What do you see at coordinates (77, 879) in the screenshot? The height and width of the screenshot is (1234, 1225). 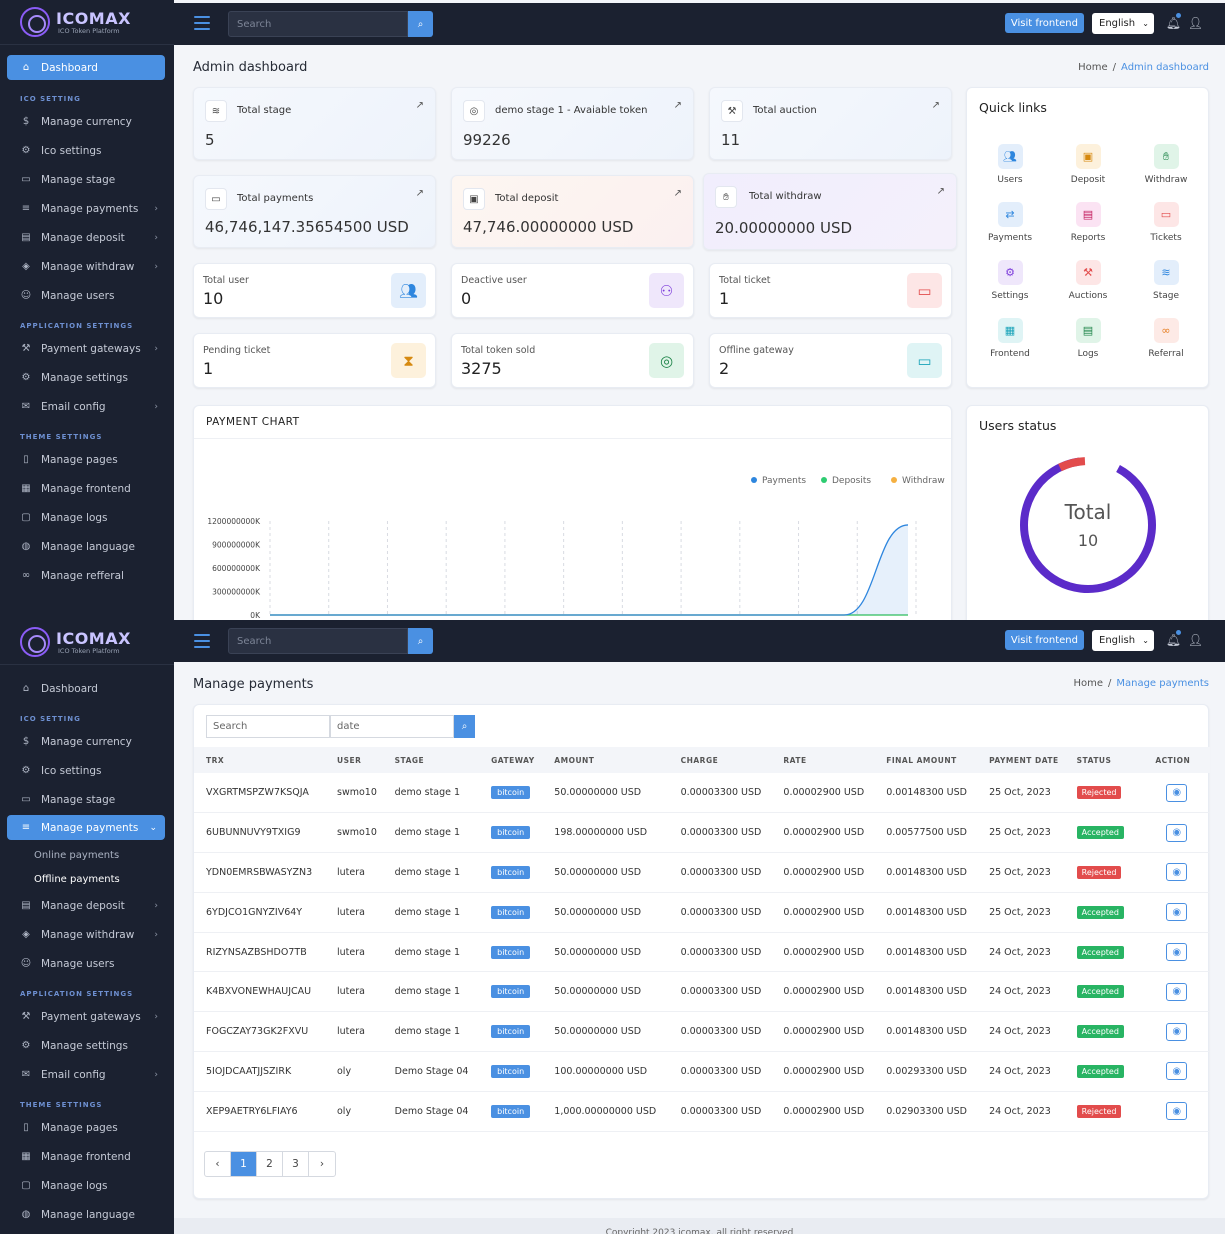 I see `submenu-offline-payments: Offline payments` at bounding box center [77, 879].